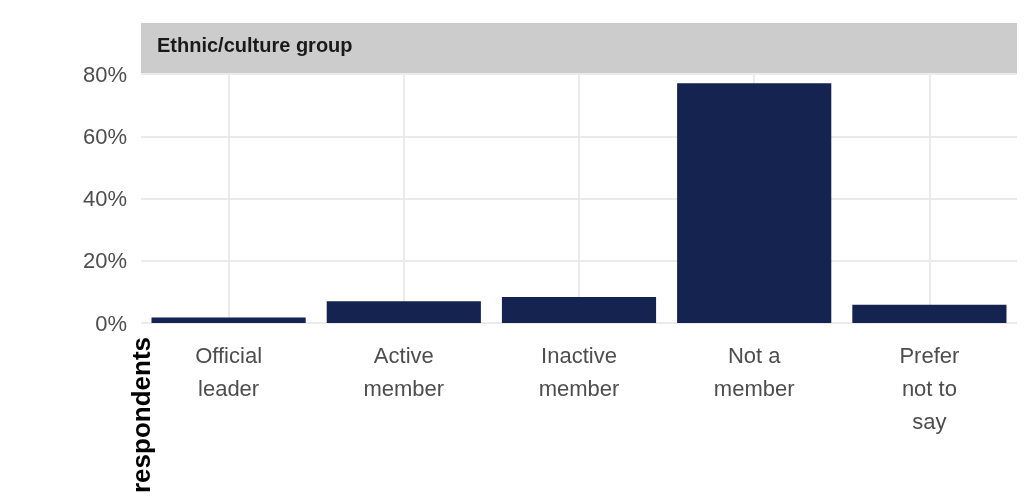  What do you see at coordinates (255, 45) in the screenshot?
I see `chart-title: Ethnic/culture group` at bounding box center [255, 45].